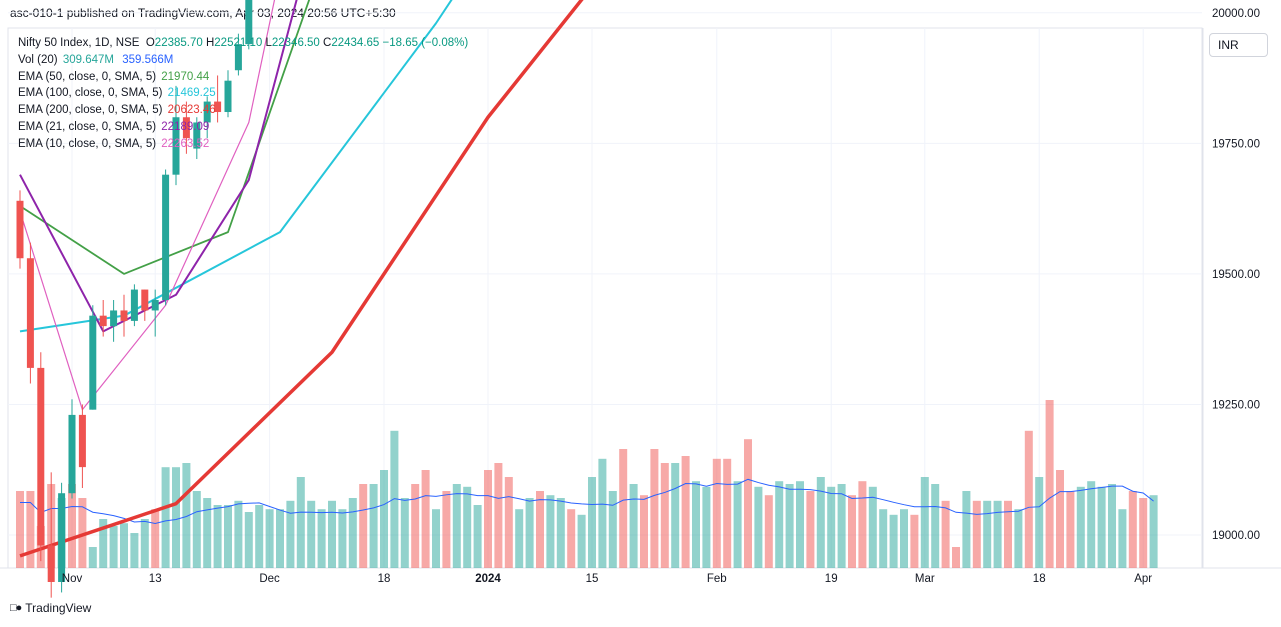 This screenshot has height=627, width=1281. What do you see at coordinates (148, 59) in the screenshot?
I see `legend-volume-ma: 359.566M` at bounding box center [148, 59].